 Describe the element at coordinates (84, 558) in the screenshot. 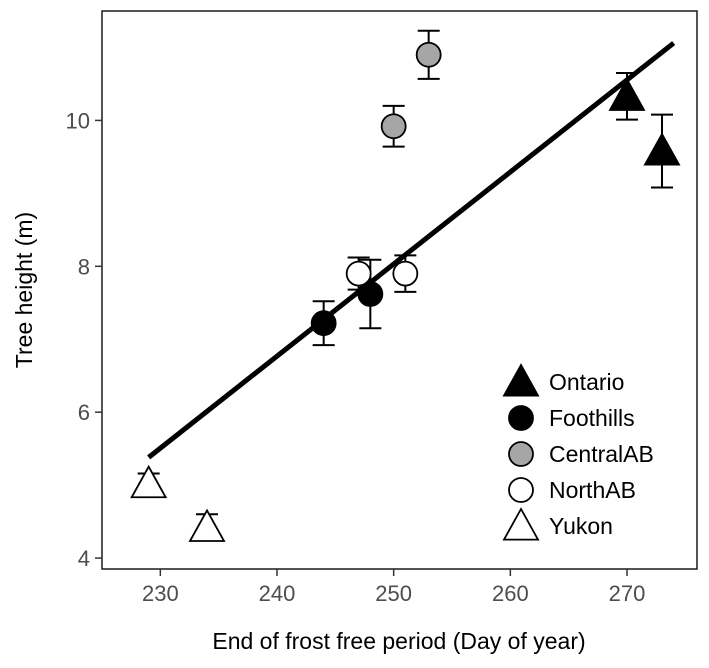

I see `y-tick-label: 4` at that location.